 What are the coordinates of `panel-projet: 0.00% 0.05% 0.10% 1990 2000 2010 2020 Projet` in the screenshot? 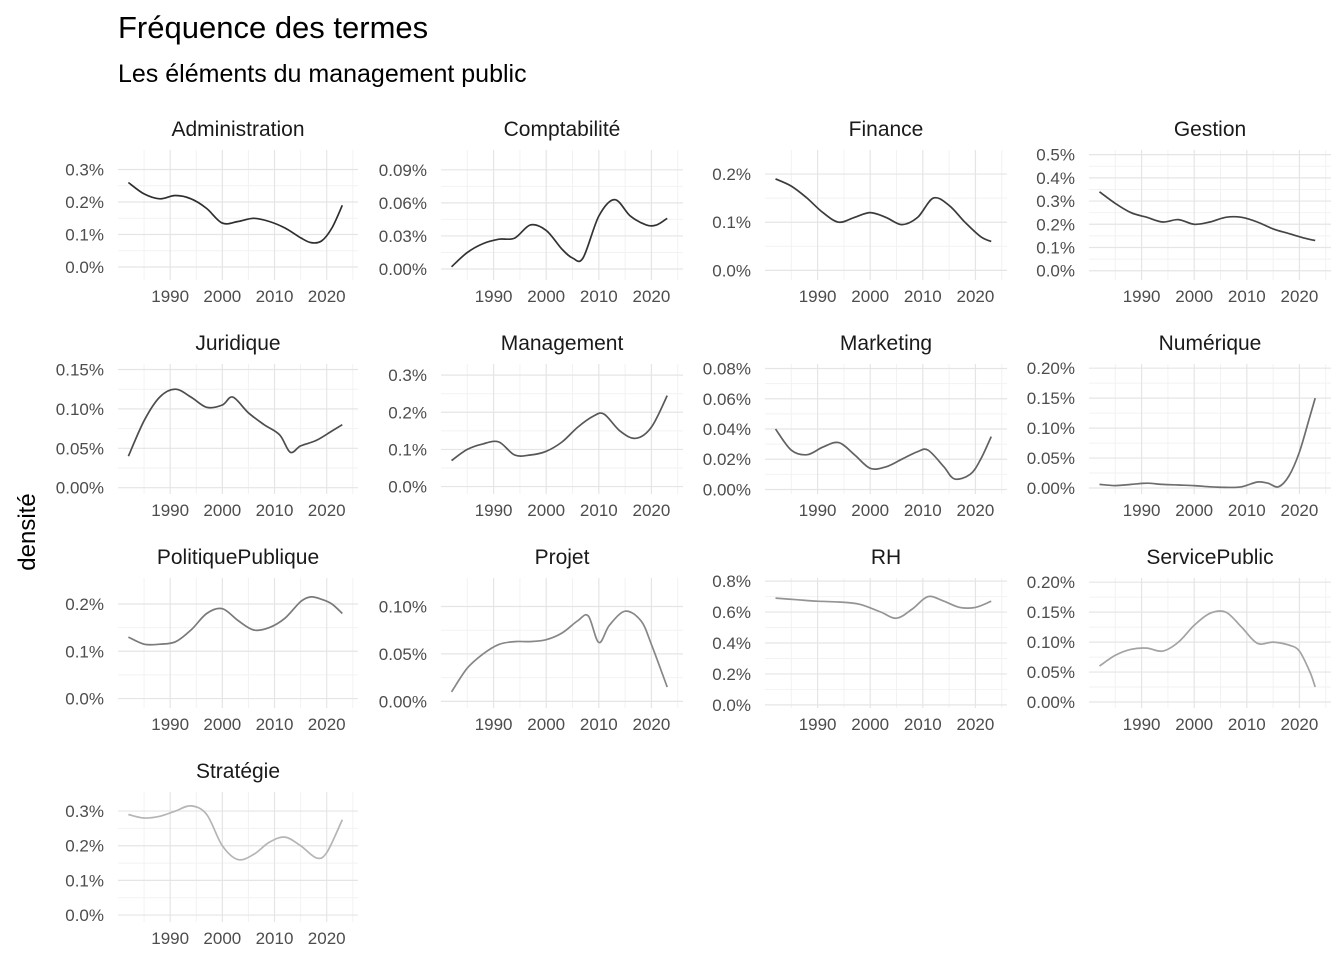 It's located at (531, 640).